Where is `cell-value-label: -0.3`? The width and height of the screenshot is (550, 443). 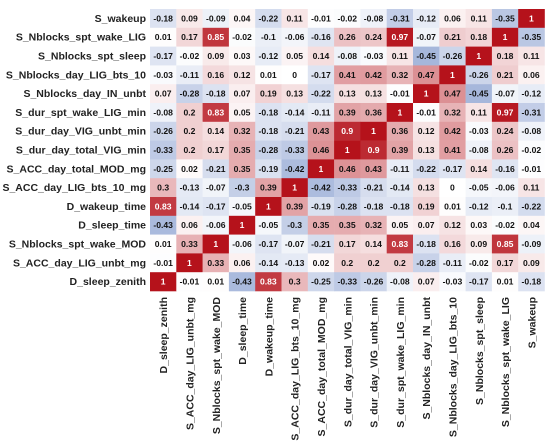 cell-value-label: -0.3 is located at coordinates (242, 188).